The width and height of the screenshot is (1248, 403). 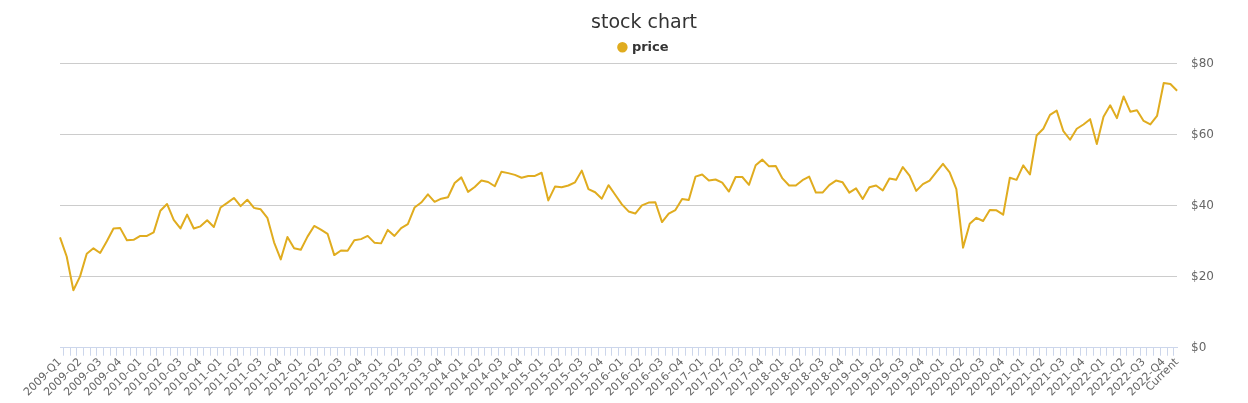 I want to click on legend-label: price, so click(x=650, y=46).